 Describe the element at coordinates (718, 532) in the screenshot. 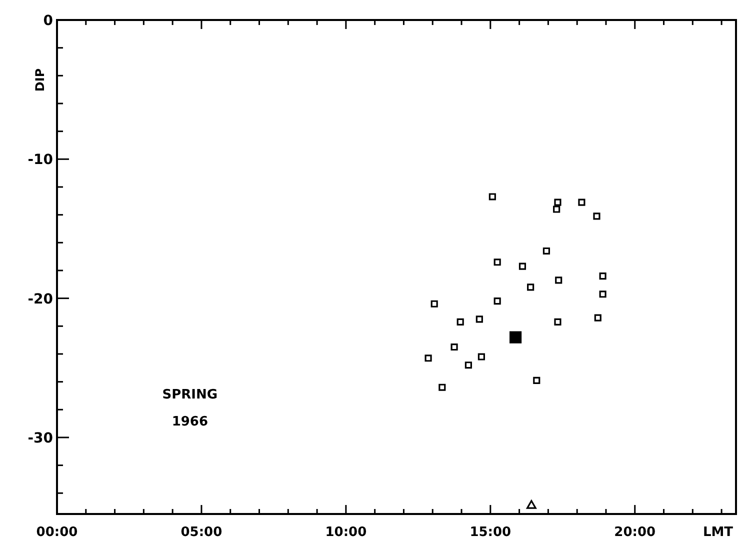

I see `x-axis-title: LMT` at that location.